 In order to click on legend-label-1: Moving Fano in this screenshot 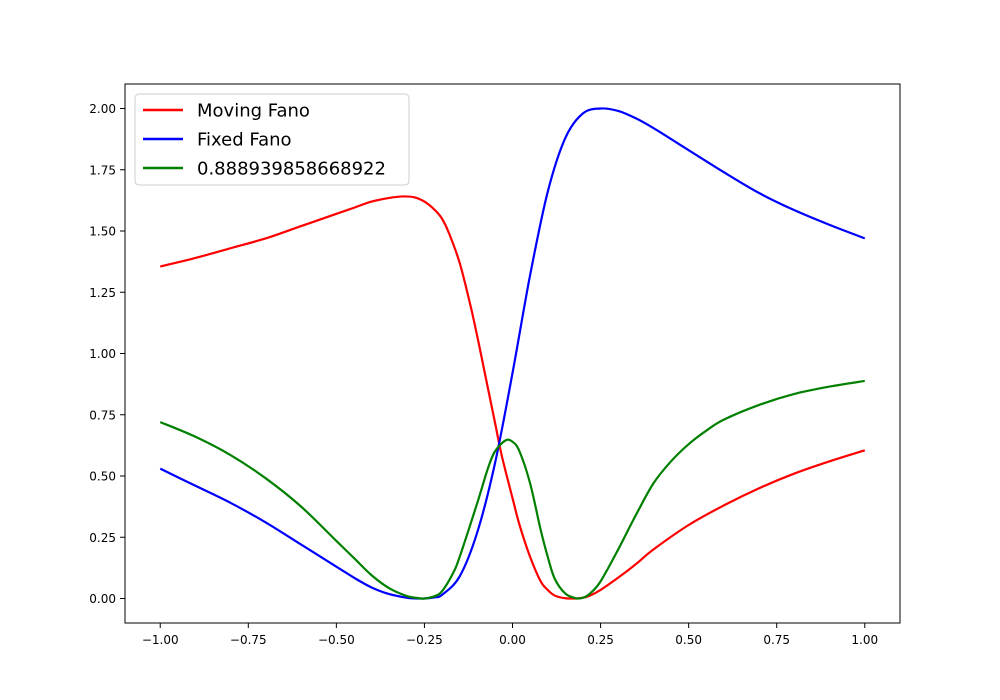, I will do `click(253, 111)`.